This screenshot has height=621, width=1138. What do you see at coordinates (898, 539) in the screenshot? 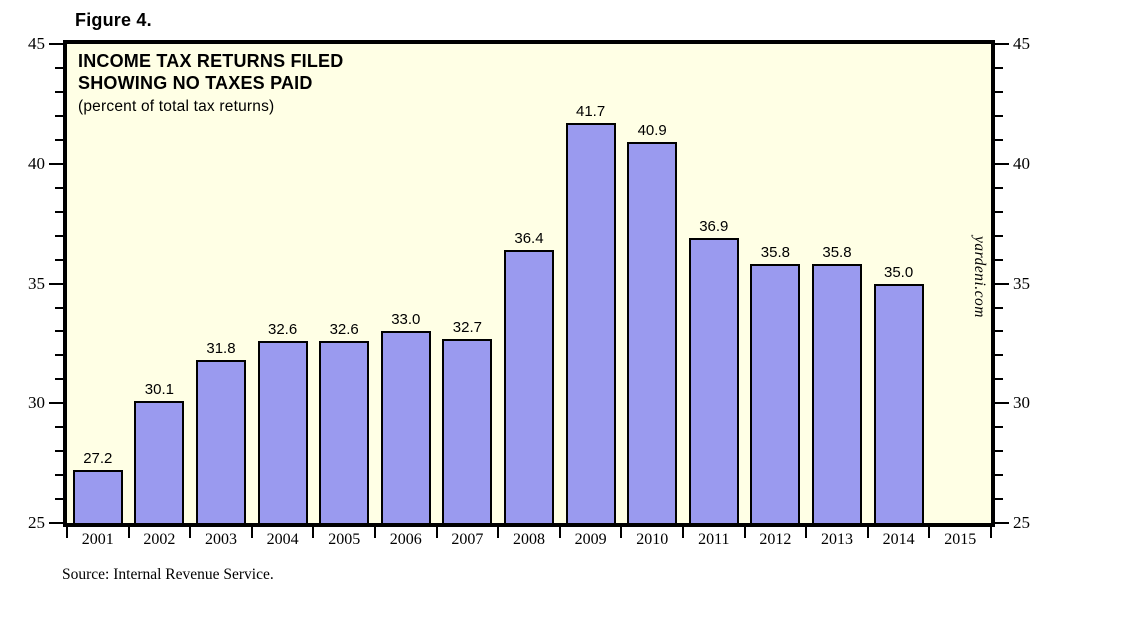
I see `x-axis-label-2014: 2014` at bounding box center [898, 539].